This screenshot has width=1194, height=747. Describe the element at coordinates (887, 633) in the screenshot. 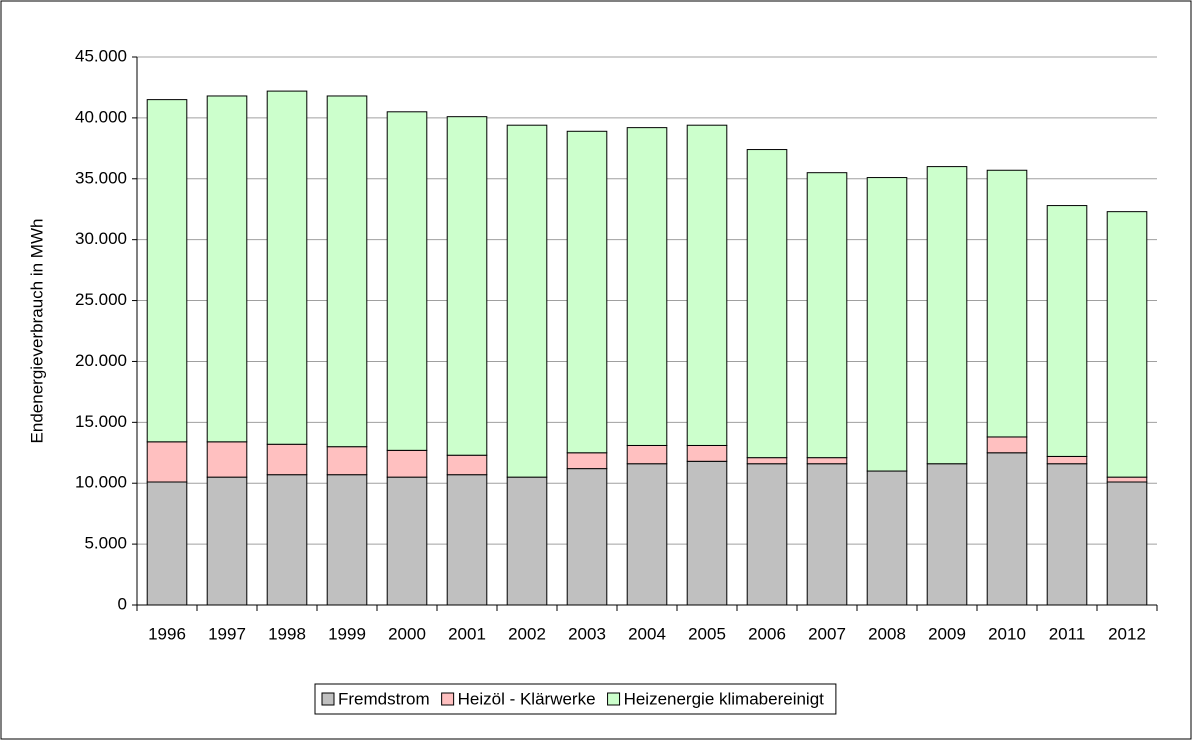

I see `x-tick-label: 2008` at that location.